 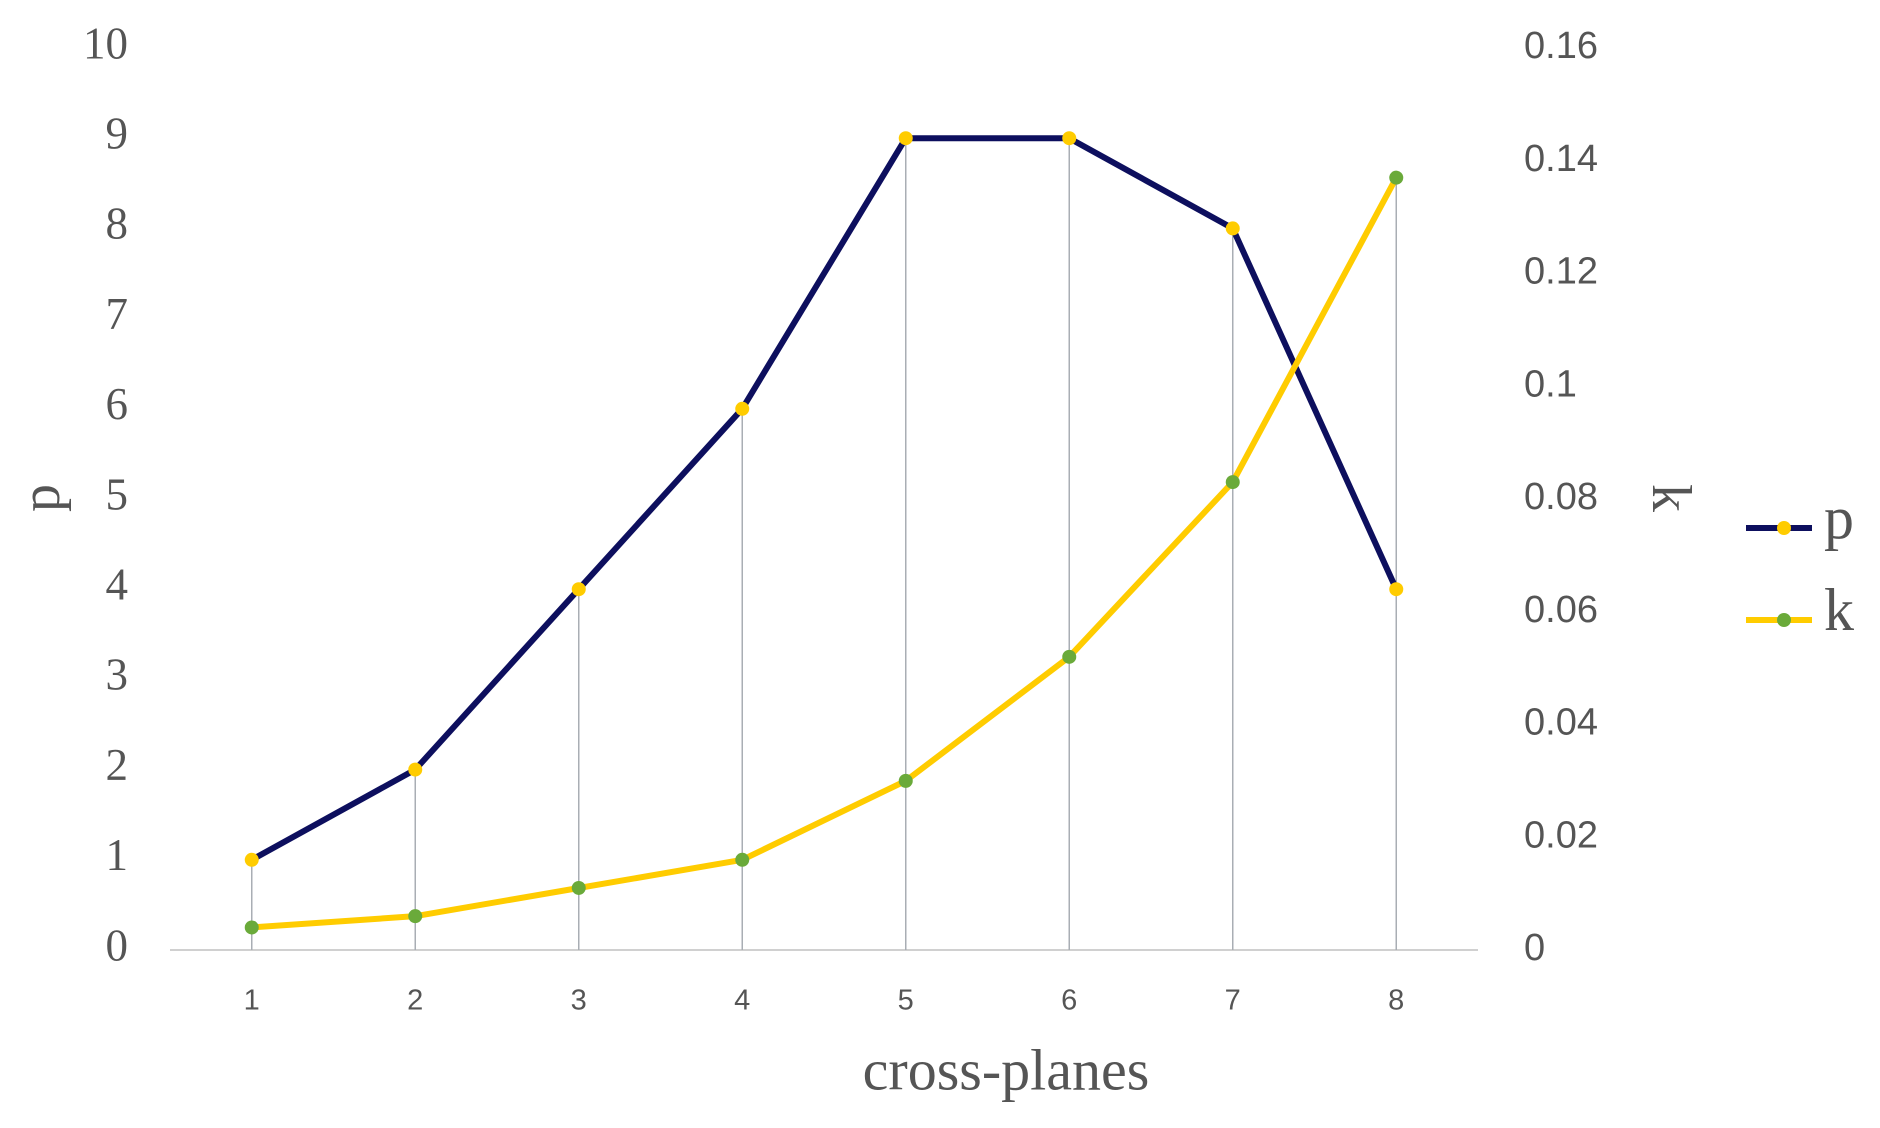 What do you see at coordinates (117, 494) in the screenshot?
I see `y-tick-label: 5` at bounding box center [117, 494].